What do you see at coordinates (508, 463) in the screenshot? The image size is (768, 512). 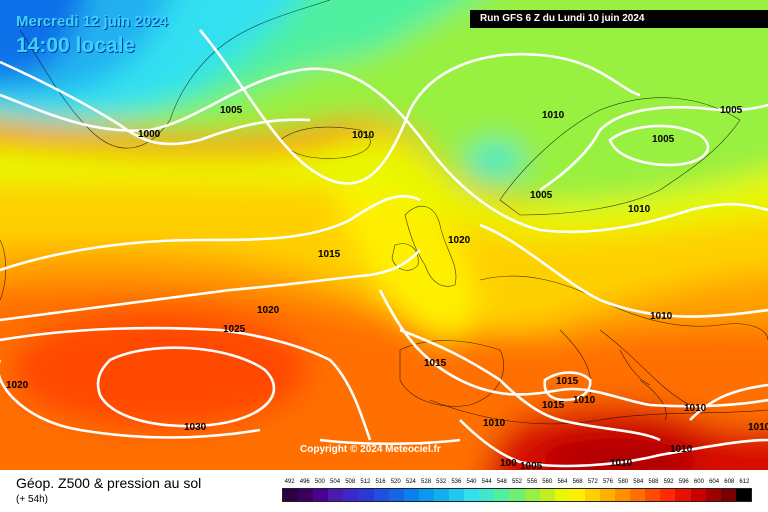 I see `isobar-label: 100` at bounding box center [508, 463].